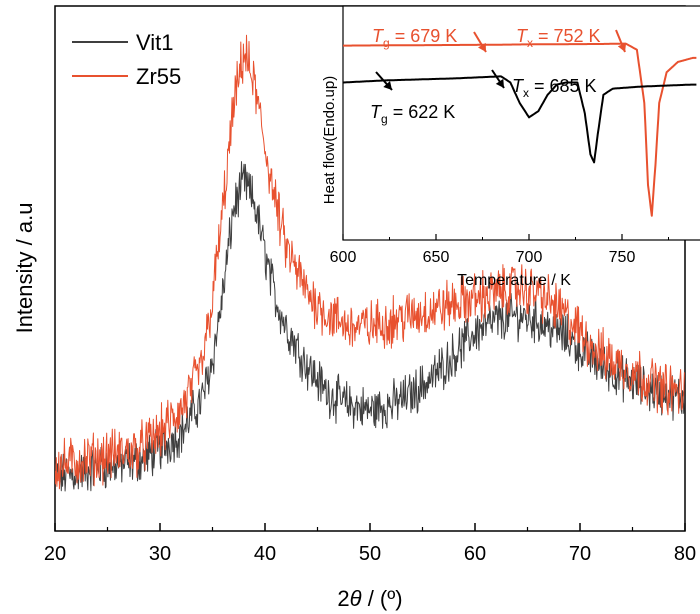 The height and width of the screenshot is (614, 700). I want to click on xrd-x-axis-label-symbol: θ, so click(356, 598).